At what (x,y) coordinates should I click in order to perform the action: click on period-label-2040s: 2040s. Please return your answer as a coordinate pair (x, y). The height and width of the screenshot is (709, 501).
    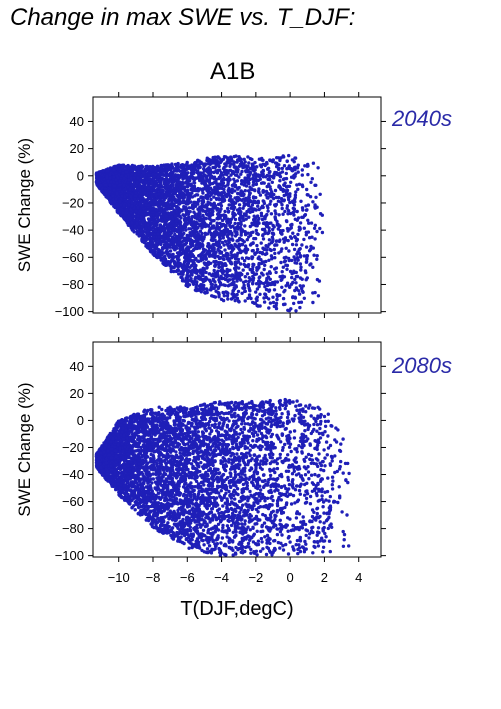
    Looking at the image, I should click on (422, 118).